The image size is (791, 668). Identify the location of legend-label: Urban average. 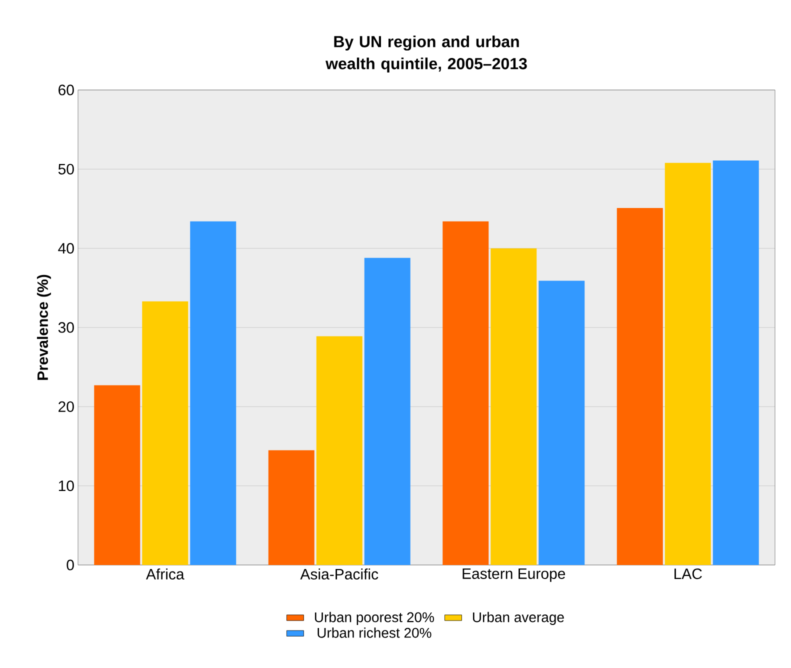
(518, 618).